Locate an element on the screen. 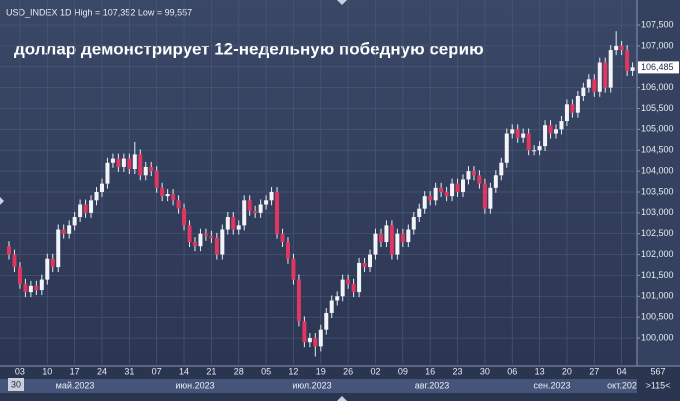 The image size is (680, 401). x-tick-label: 19 is located at coordinates (321, 371).